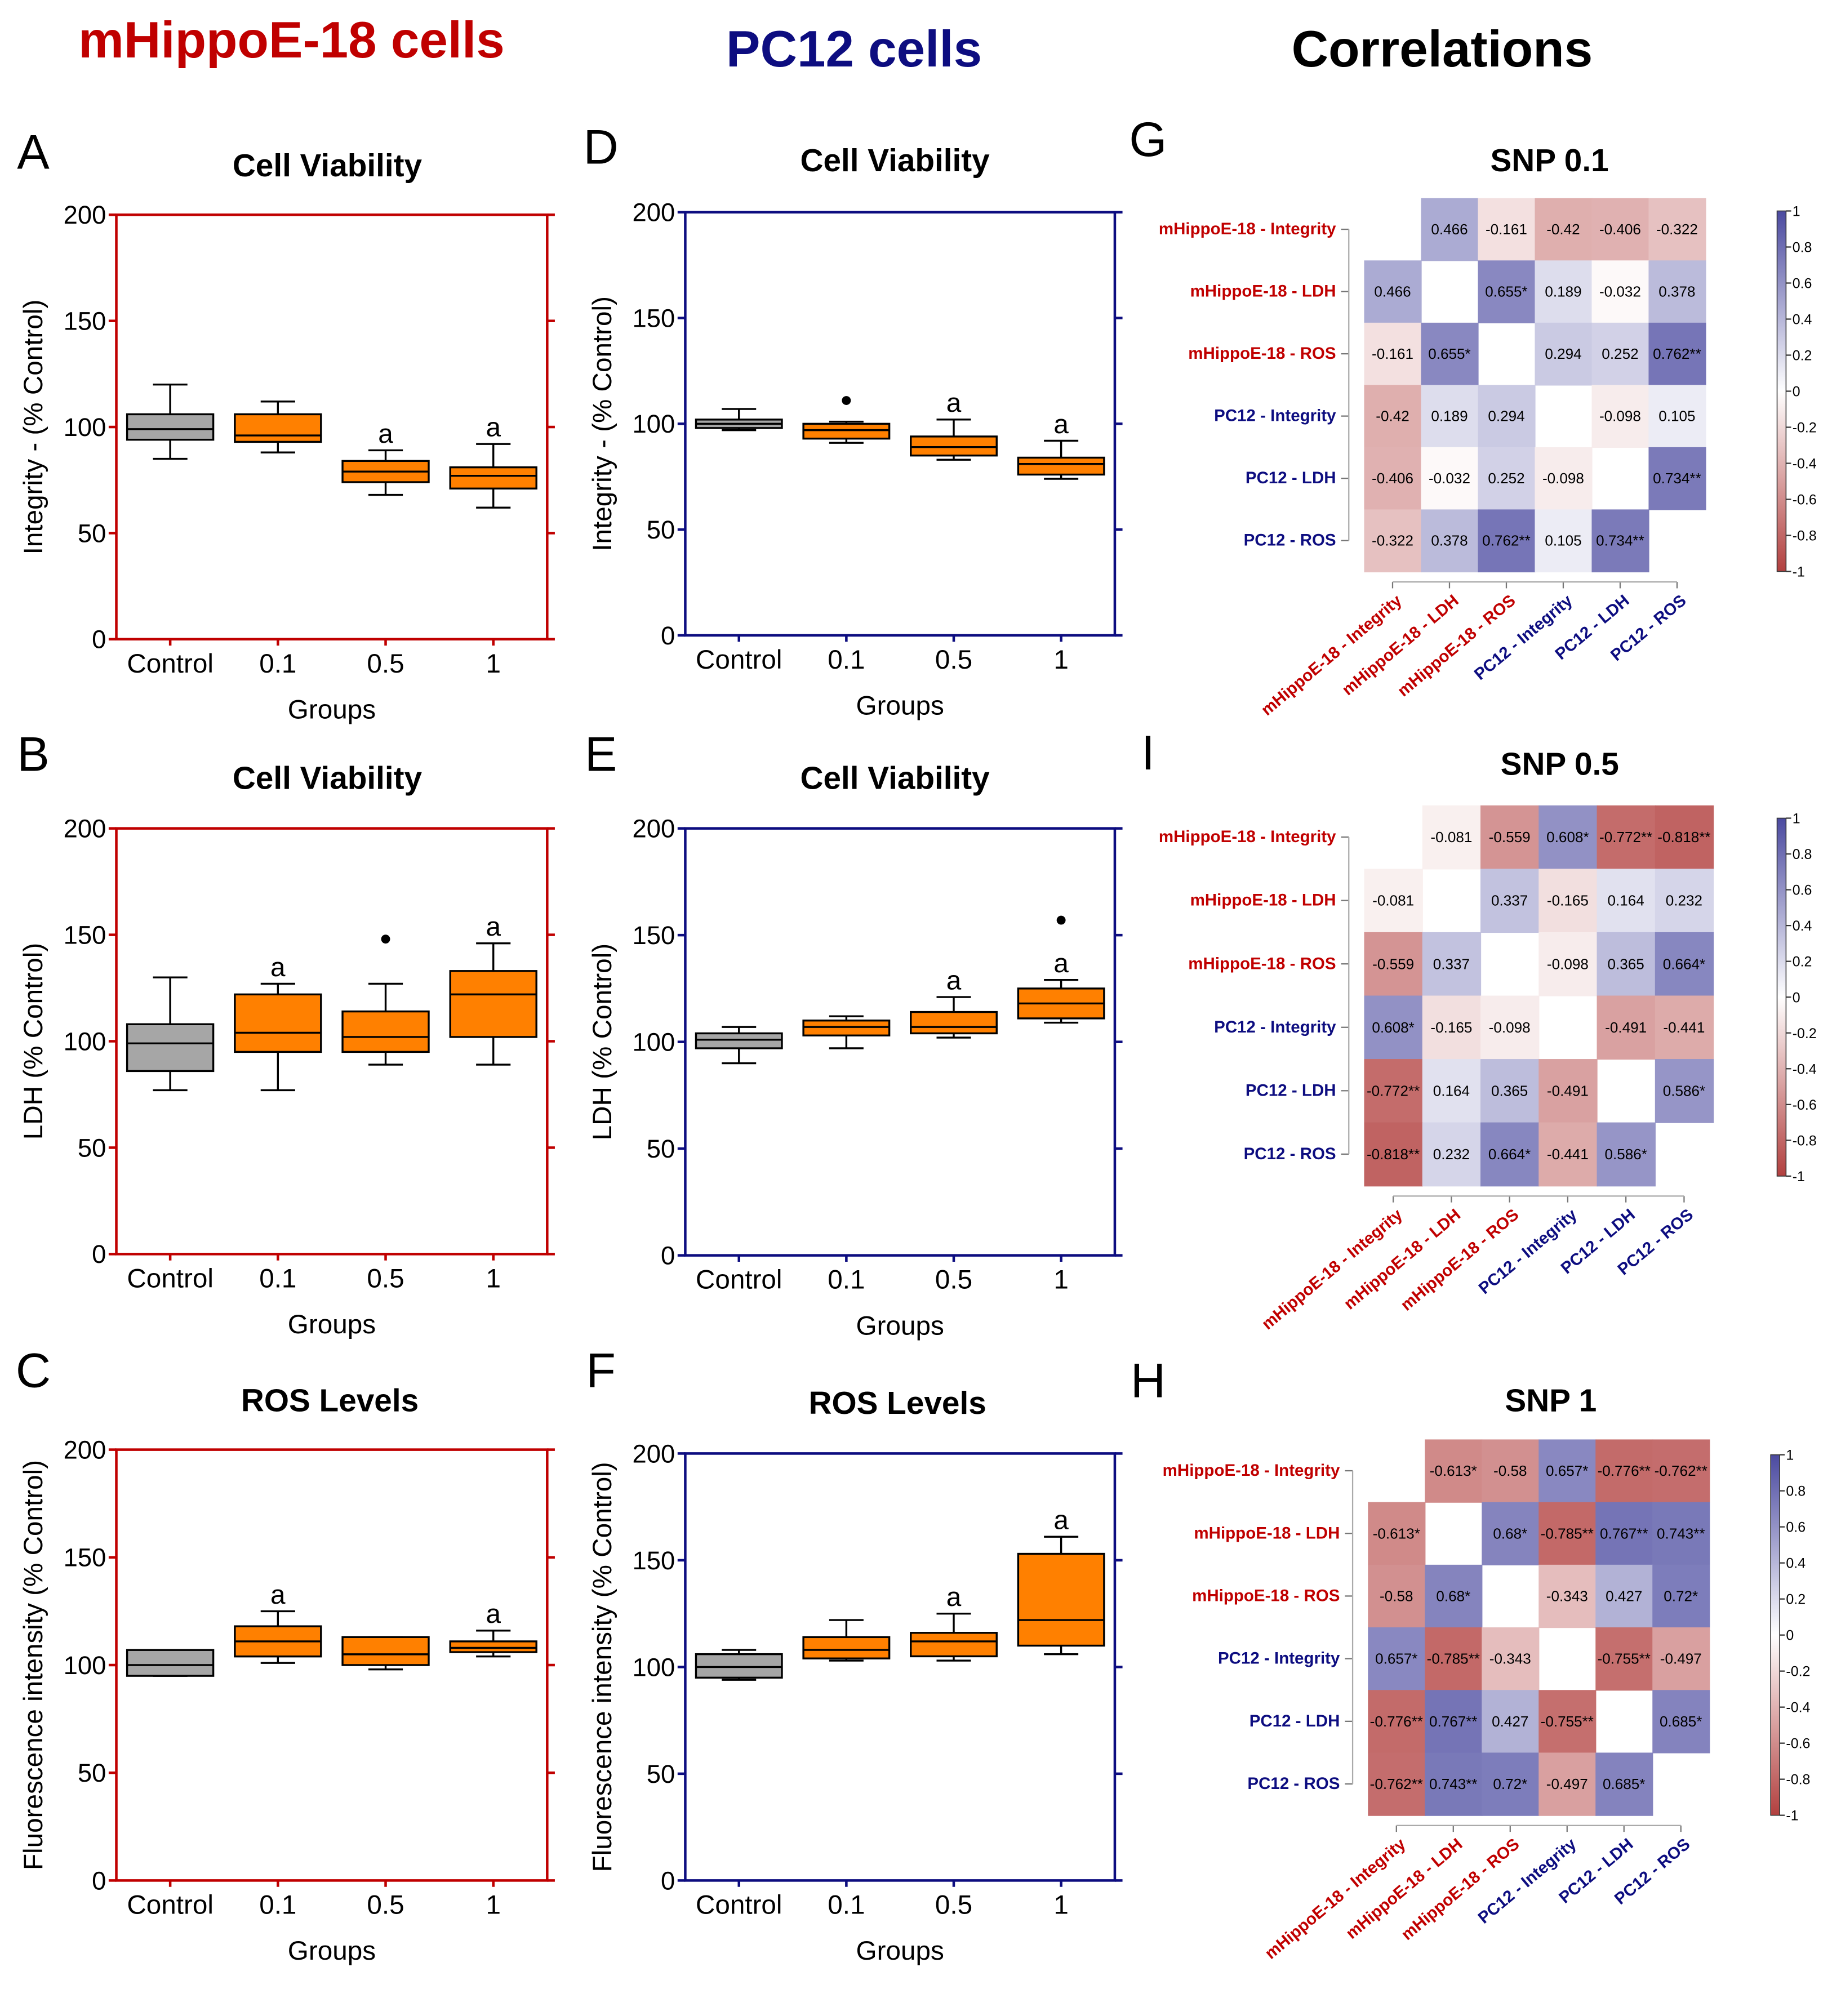 The width and height of the screenshot is (1841, 2016). What do you see at coordinates (1262, 964) in the screenshot?
I see `row-label: mHippoE-18 - ROS` at bounding box center [1262, 964].